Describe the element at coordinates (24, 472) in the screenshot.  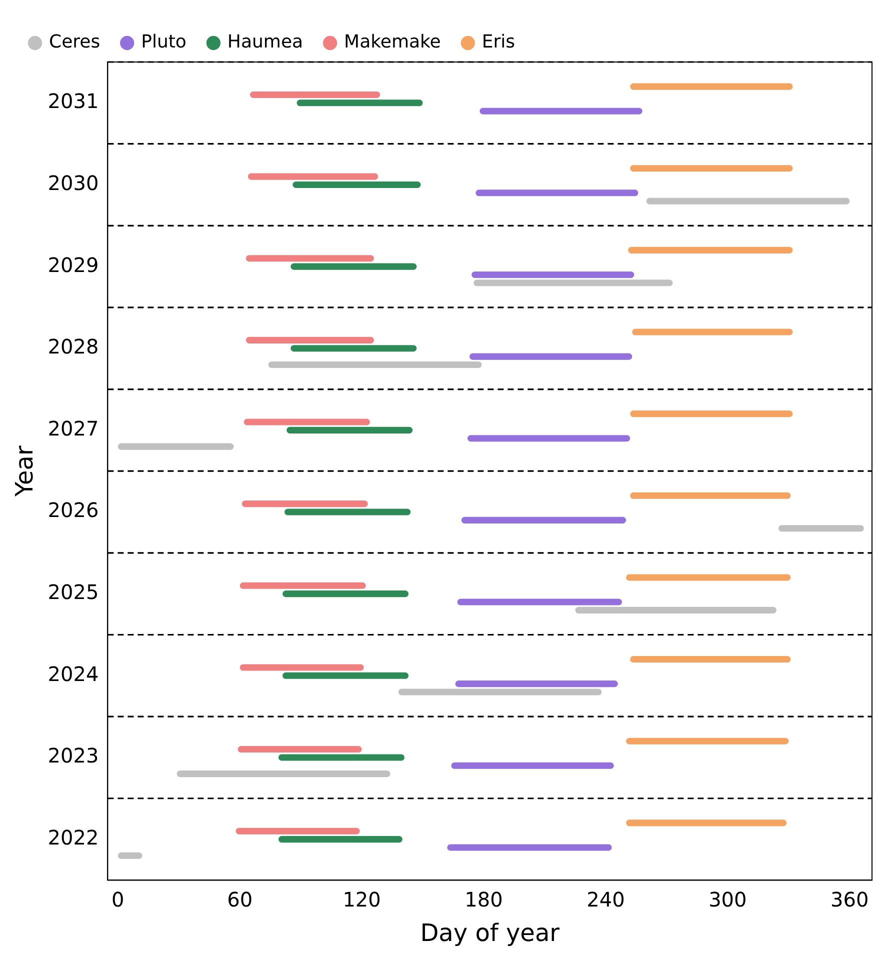
I see `y-axis-title: Year` at that location.